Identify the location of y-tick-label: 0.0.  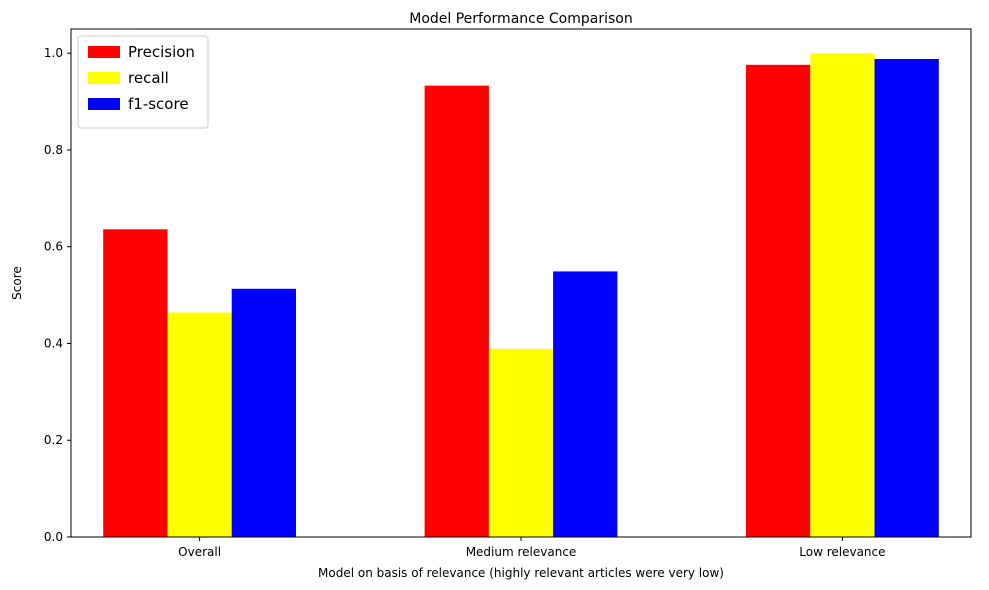
(53, 537).